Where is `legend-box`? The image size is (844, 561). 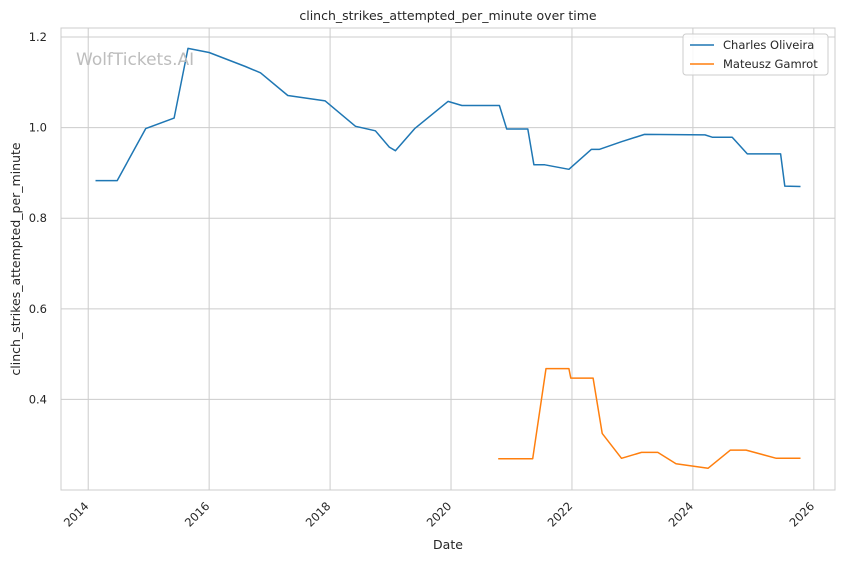
legend-box is located at coordinates (755, 54).